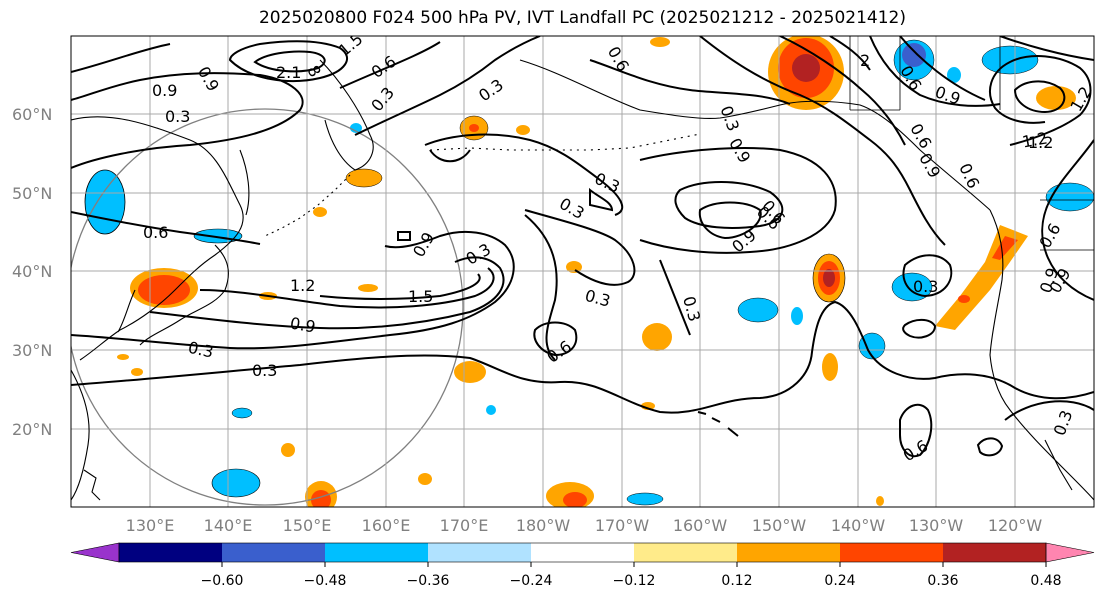  What do you see at coordinates (1041, 355) in the screenshot?
I see `na-west-coast` at bounding box center [1041, 355].